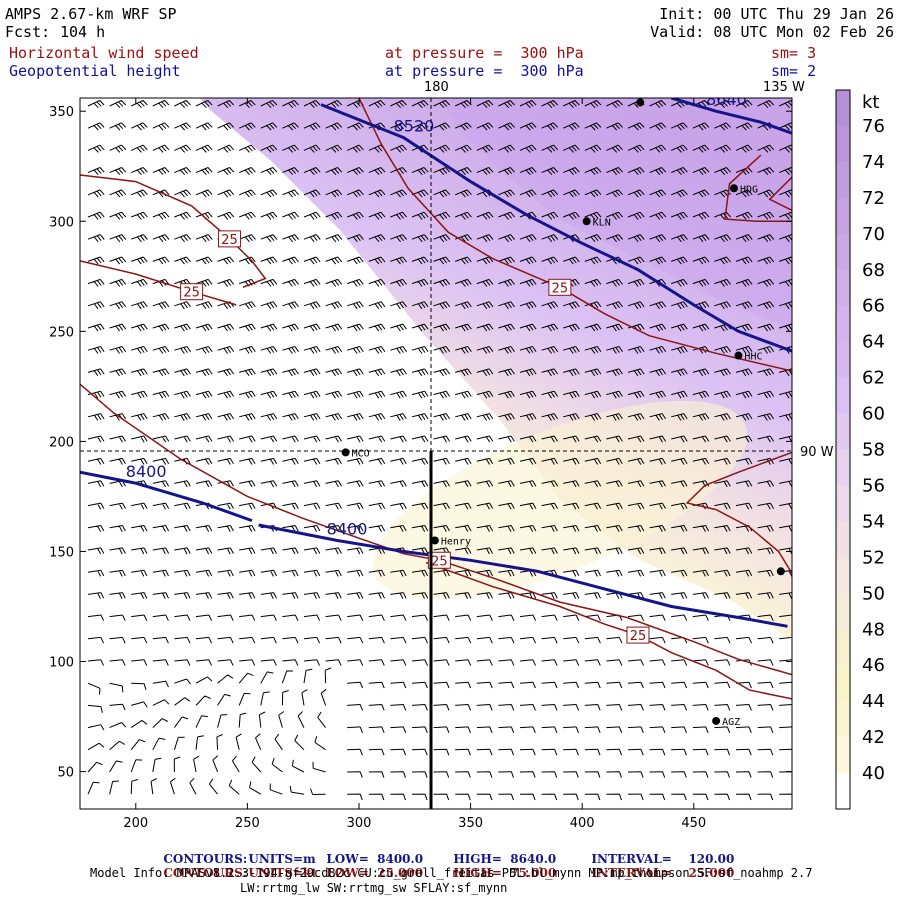  Describe the element at coordinates (28, 32) in the screenshot. I see `forecast-label: Fcst:` at that location.